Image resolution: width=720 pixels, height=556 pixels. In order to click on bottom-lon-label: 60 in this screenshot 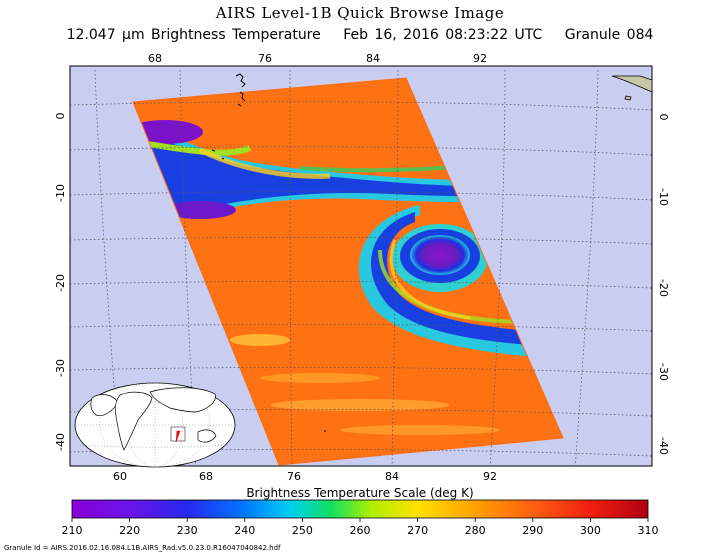, I will do `click(120, 476)`.